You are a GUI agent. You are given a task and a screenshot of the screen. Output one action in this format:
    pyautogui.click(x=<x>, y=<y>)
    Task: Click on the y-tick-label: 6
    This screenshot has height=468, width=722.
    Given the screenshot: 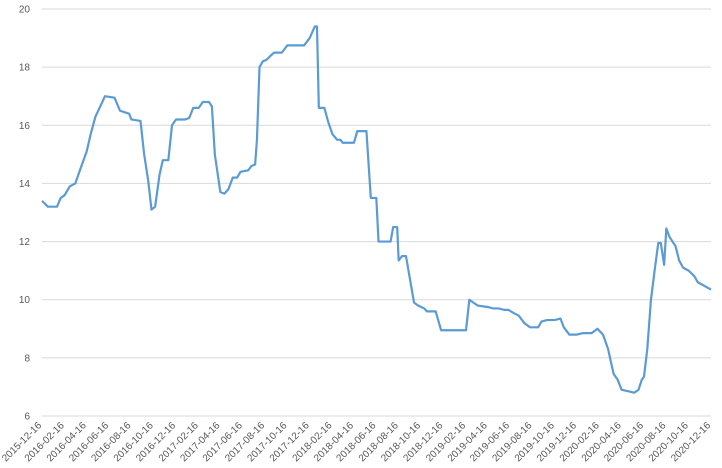 What is the action you would take?
    pyautogui.click(x=27, y=417)
    